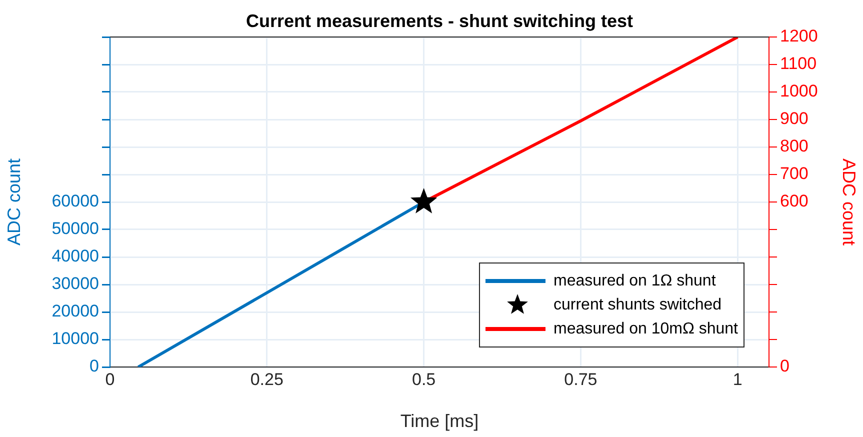  What do you see at coordinates (75, 311) in the screenshot?
I see `y-tick-label: 20000` at bounding box center [75, 311].